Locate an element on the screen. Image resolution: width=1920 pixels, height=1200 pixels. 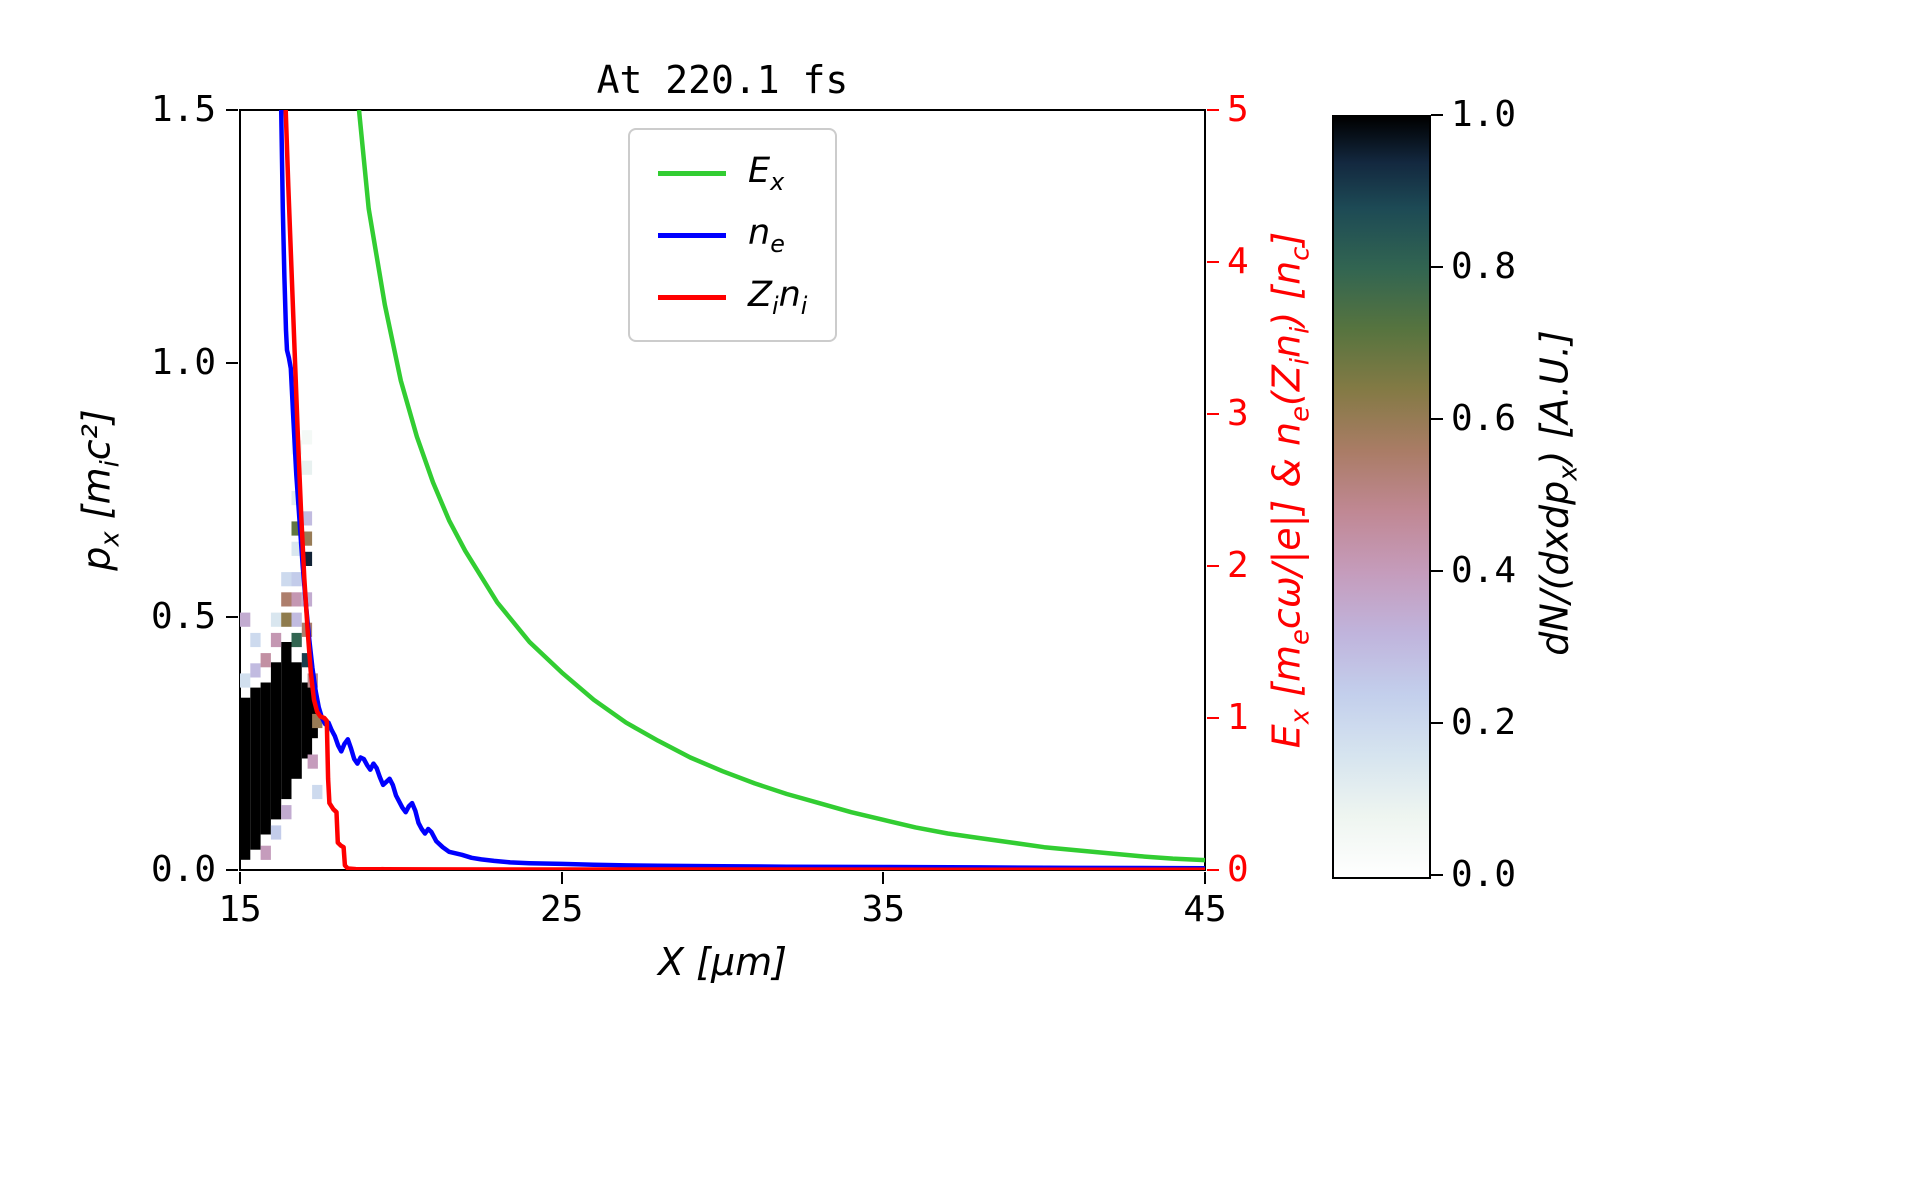
legend-item-ex: Ex is located at coordinates (732, 173).